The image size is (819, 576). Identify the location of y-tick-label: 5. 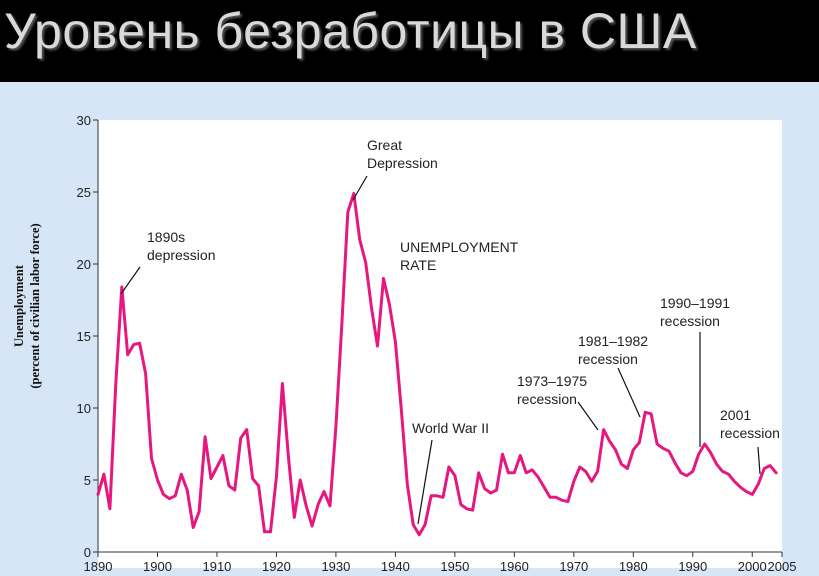
(87, 480).